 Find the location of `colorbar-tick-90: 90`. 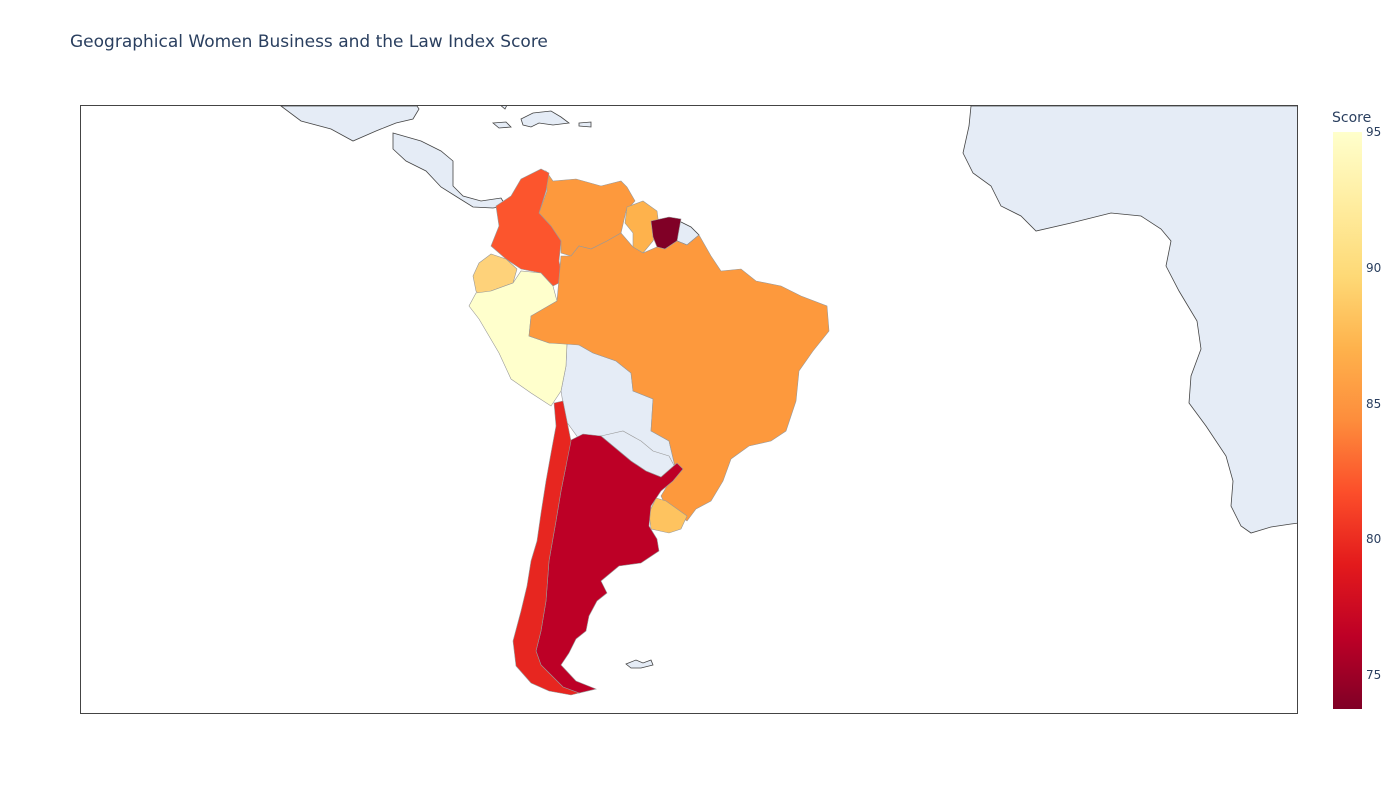

colorbar-tick-90: 90 is located at coordinates (1374, 267).